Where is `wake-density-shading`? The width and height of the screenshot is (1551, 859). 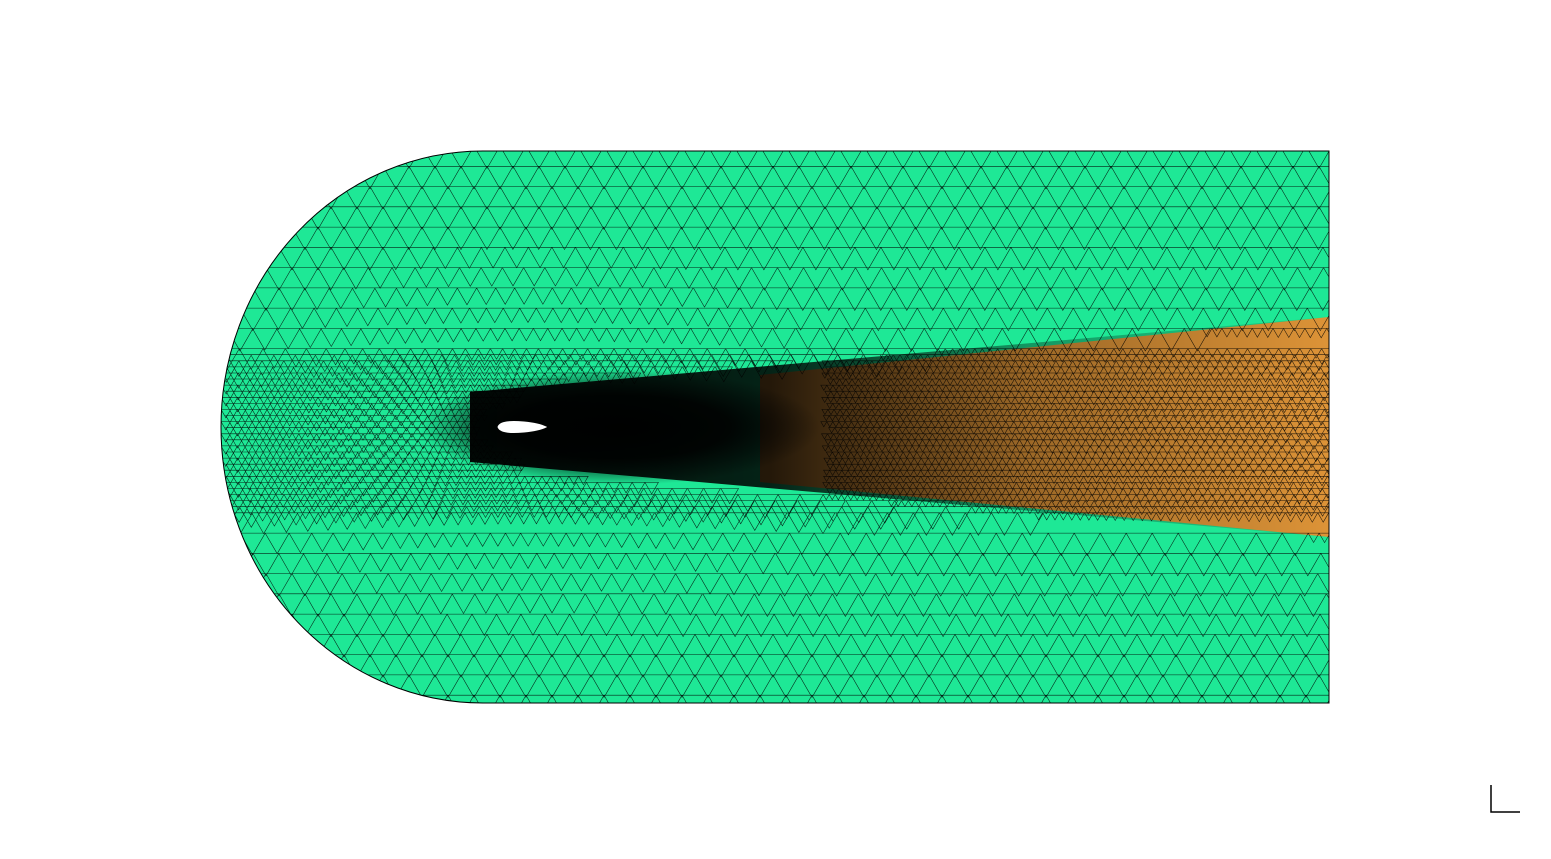 wake-density-shading is located at coordinates (899, 427).